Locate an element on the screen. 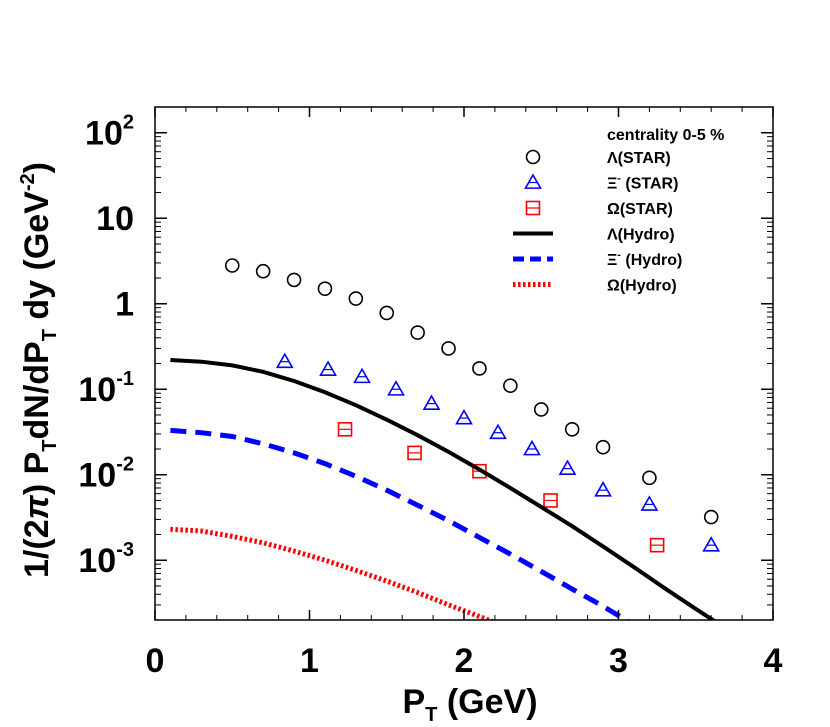 This screenshot has width=830, height=727. x-tick-label-2: 2 is located at coordinates (464, 661).